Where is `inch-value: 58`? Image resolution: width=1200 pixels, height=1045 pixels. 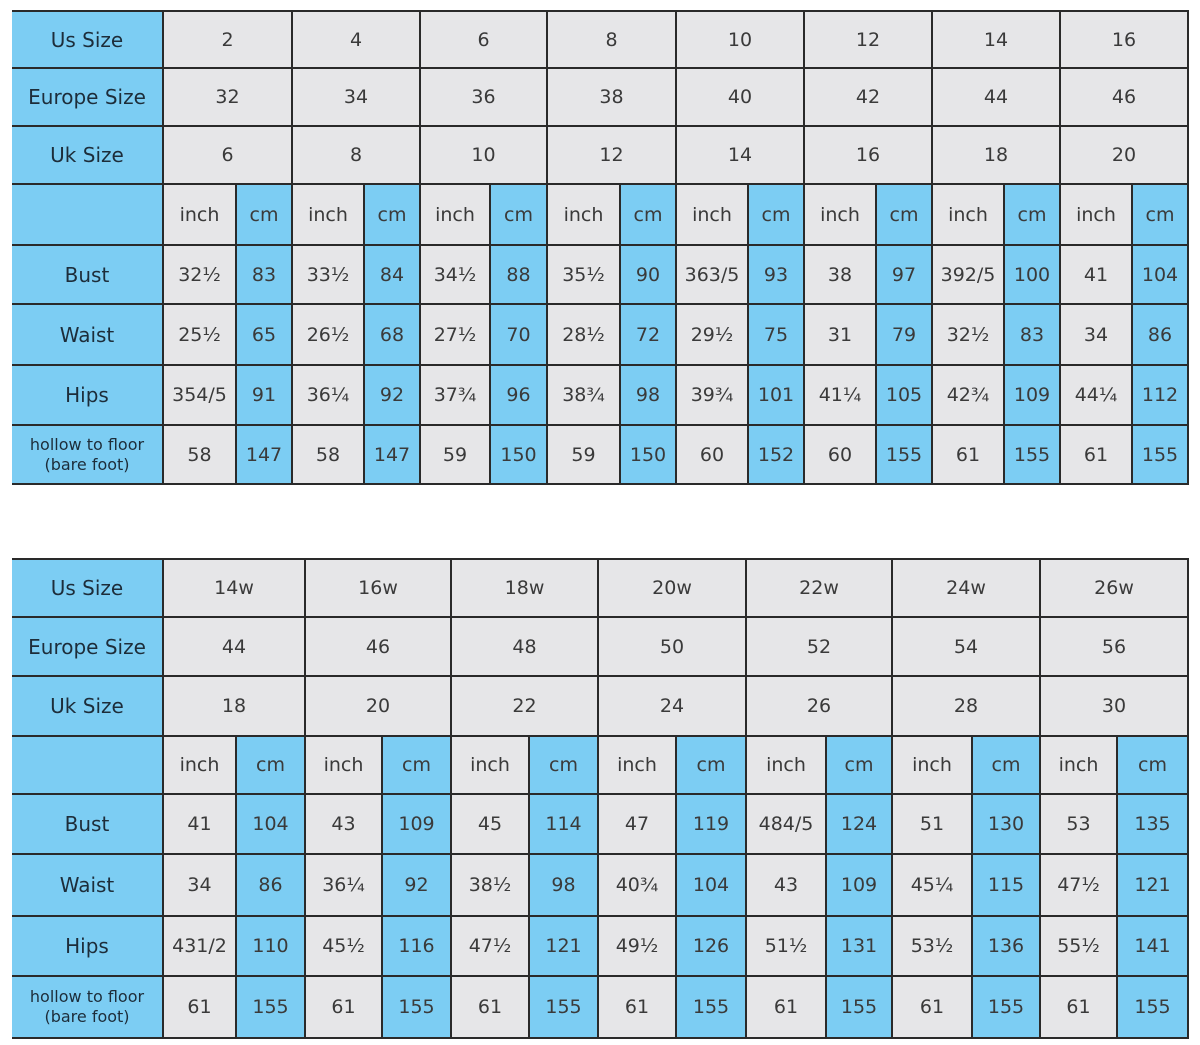
inch-value: 58 is located at coordinates (199, 454).